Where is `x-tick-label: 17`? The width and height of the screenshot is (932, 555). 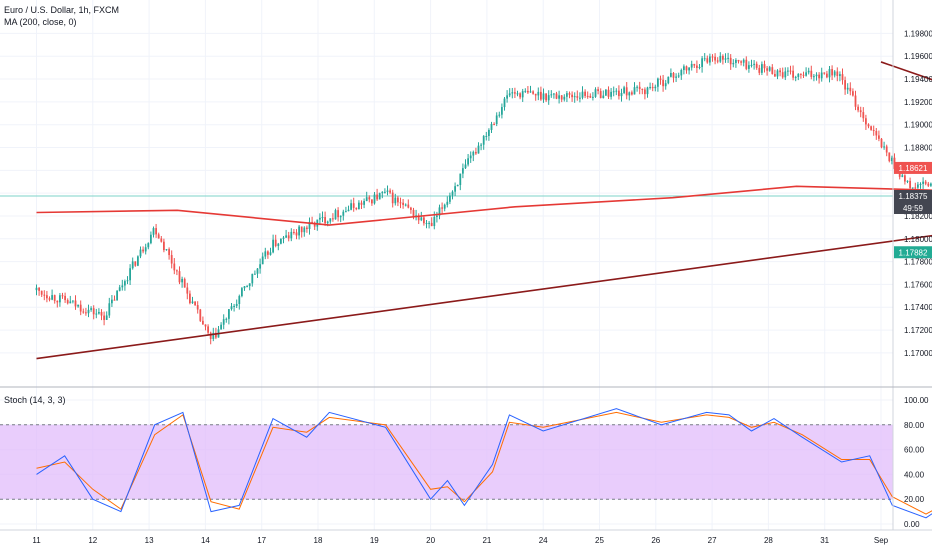
x-tick-label: 17 is located at coordinates (261, 540).